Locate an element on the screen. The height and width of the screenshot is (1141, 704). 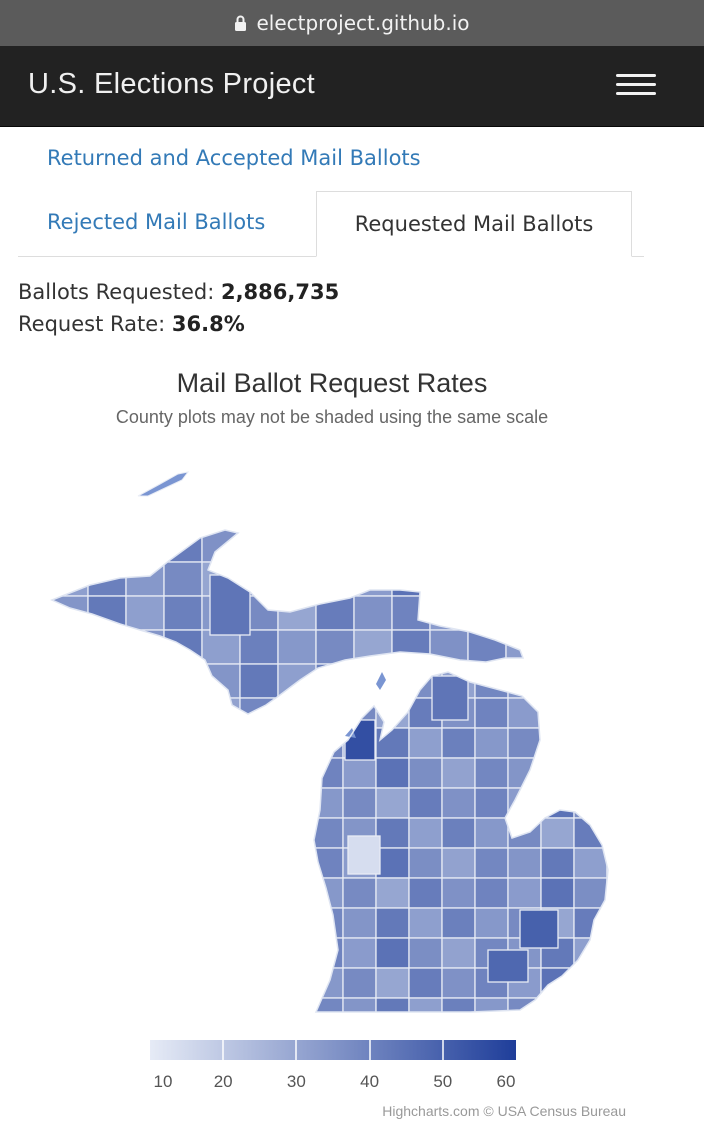
browser-url-bar: electproject.github.io is located at coordinates (352, 23).